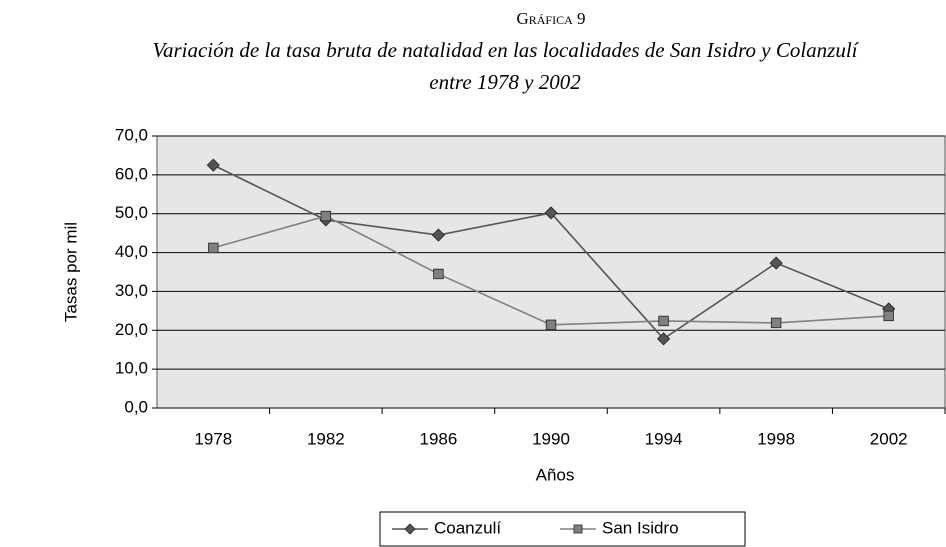 This screenshot has height=547, width=946. Describe the element at coordinates (131, 212) in the screenshot. I see `y-tick-label: 50,0` at that location.